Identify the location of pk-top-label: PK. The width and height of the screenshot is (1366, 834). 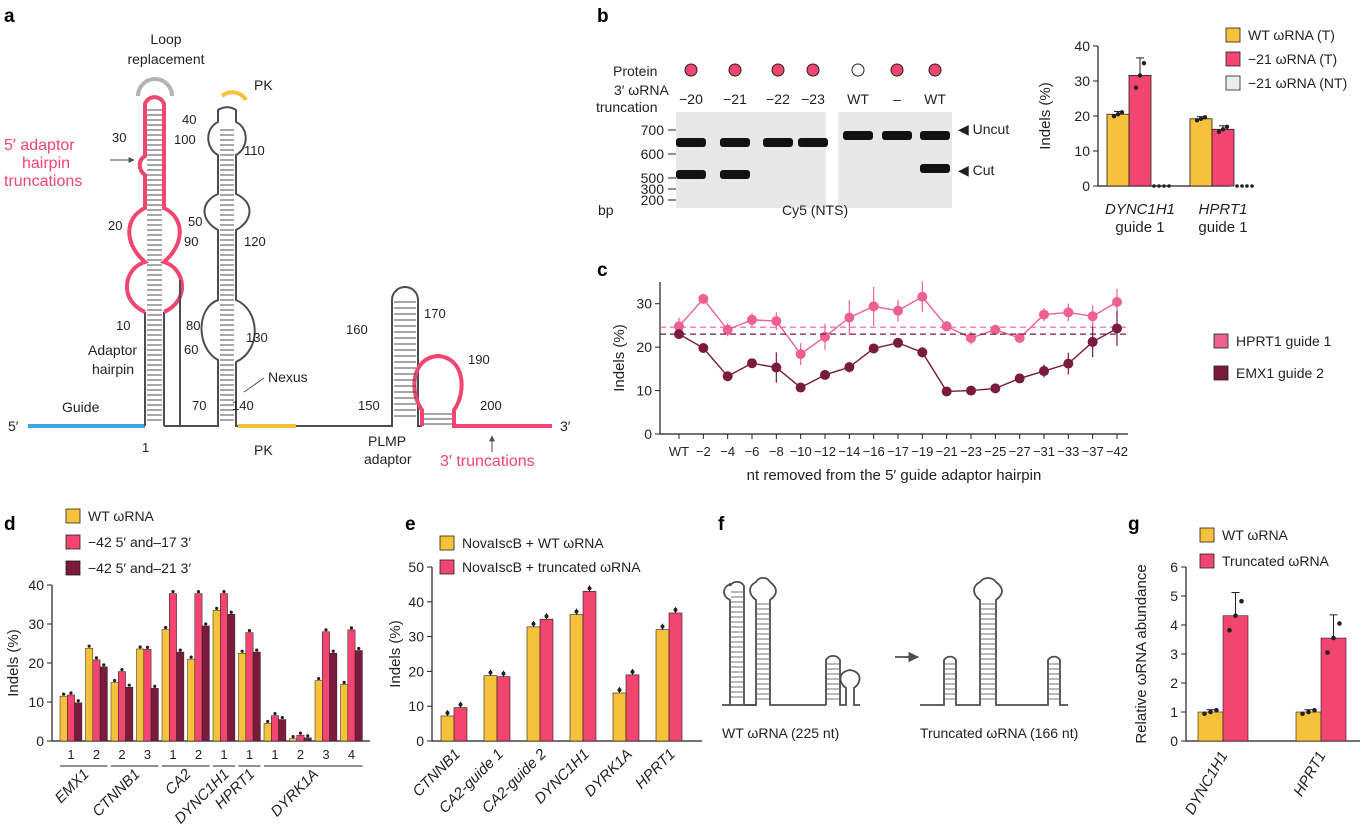
(263, 85).